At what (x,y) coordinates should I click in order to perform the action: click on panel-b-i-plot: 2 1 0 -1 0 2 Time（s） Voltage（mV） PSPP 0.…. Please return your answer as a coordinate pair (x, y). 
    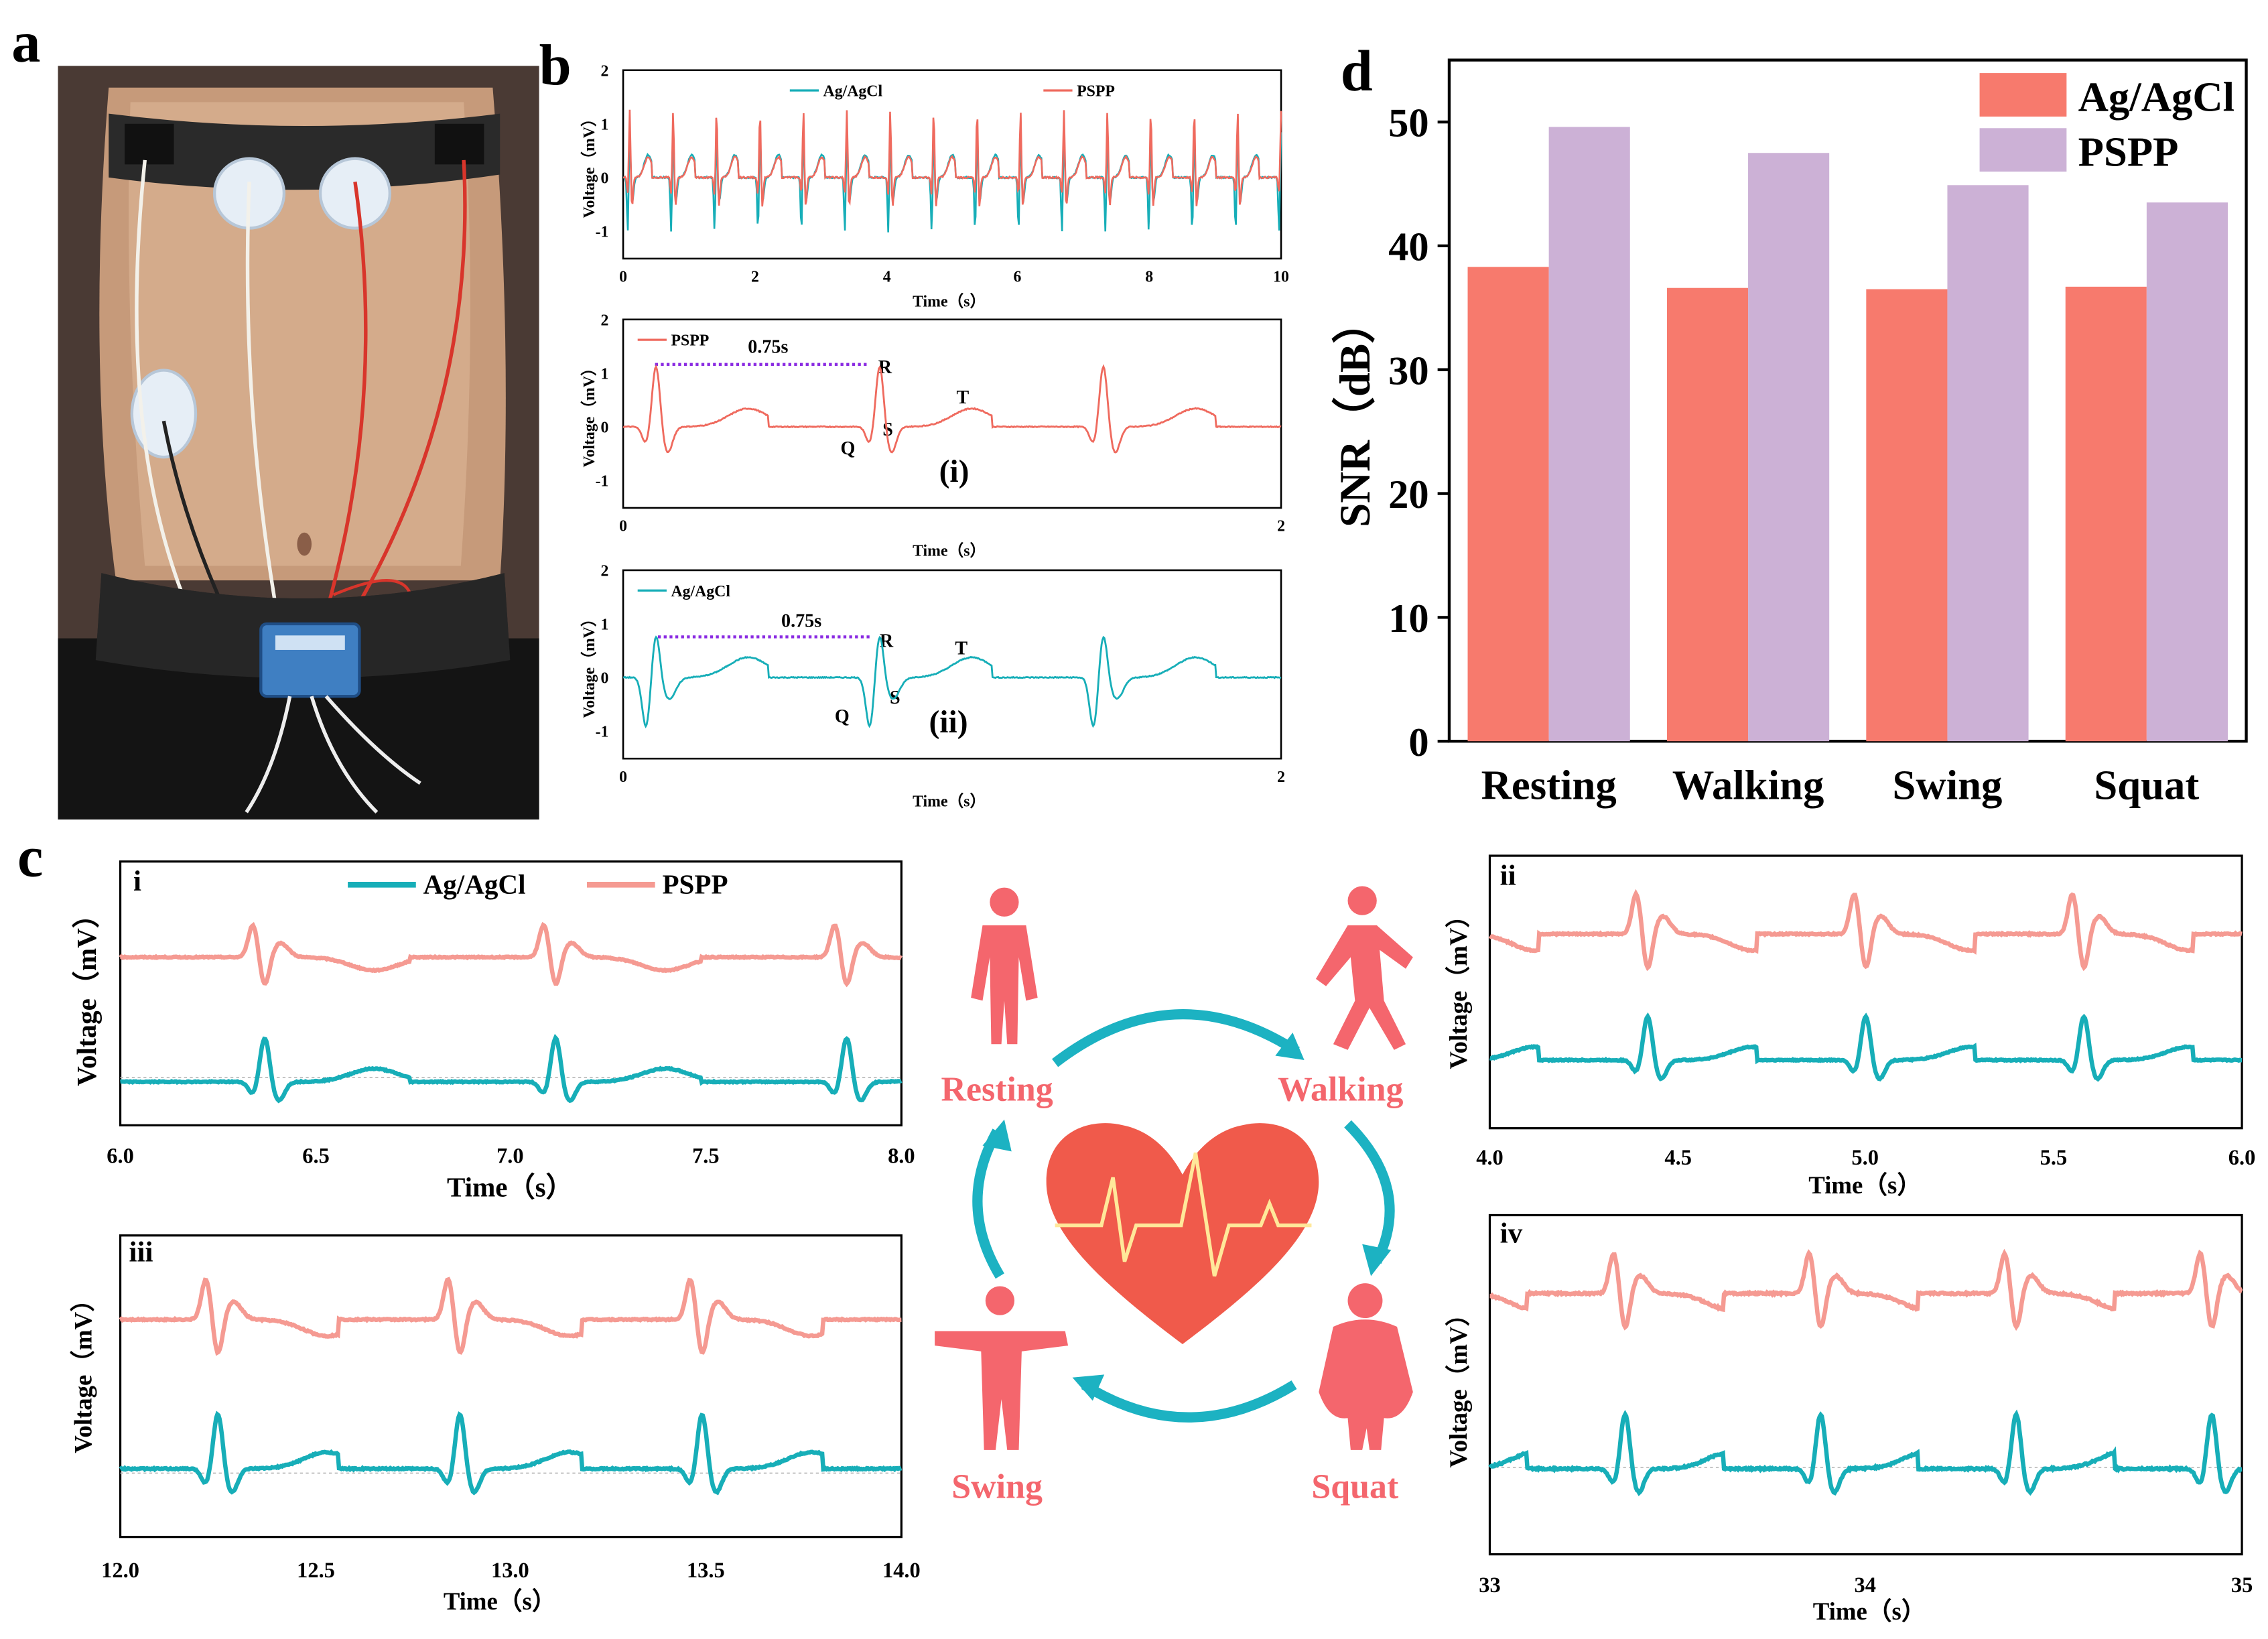
    Looking at the image, I should click on (932, 436).